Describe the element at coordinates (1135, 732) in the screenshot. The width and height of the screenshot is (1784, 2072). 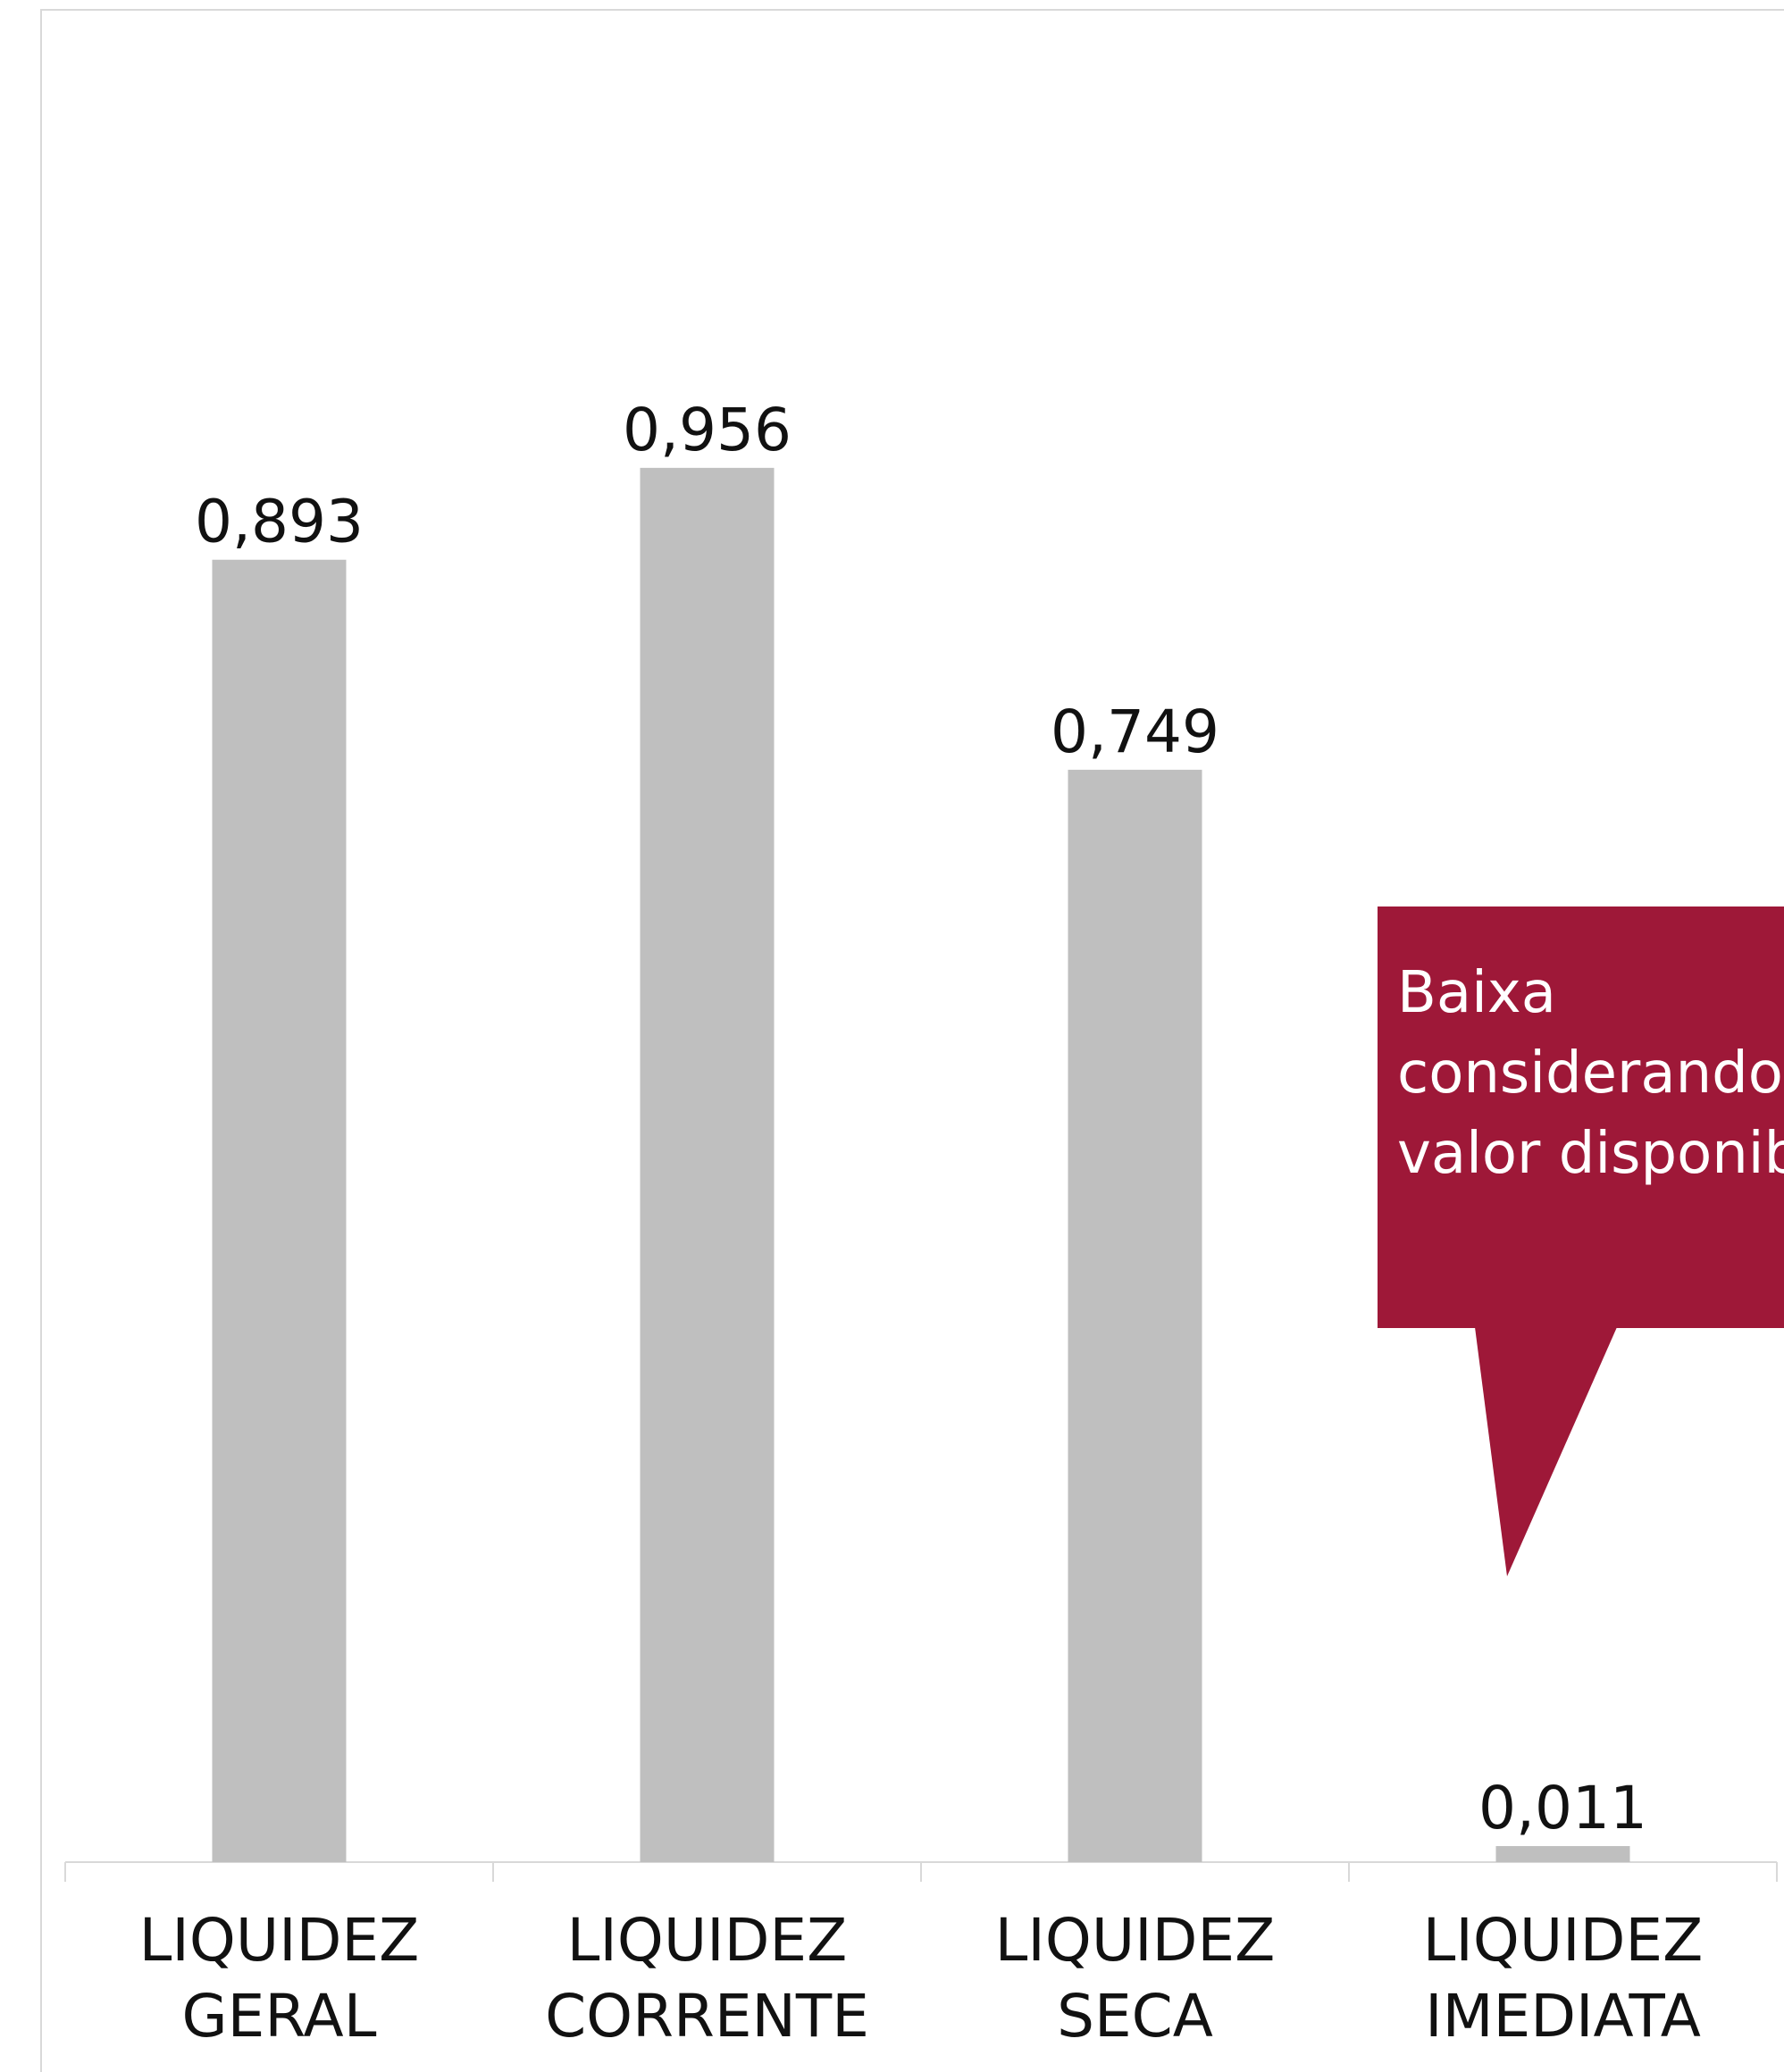
I see `data-label: 0,749` at that location.